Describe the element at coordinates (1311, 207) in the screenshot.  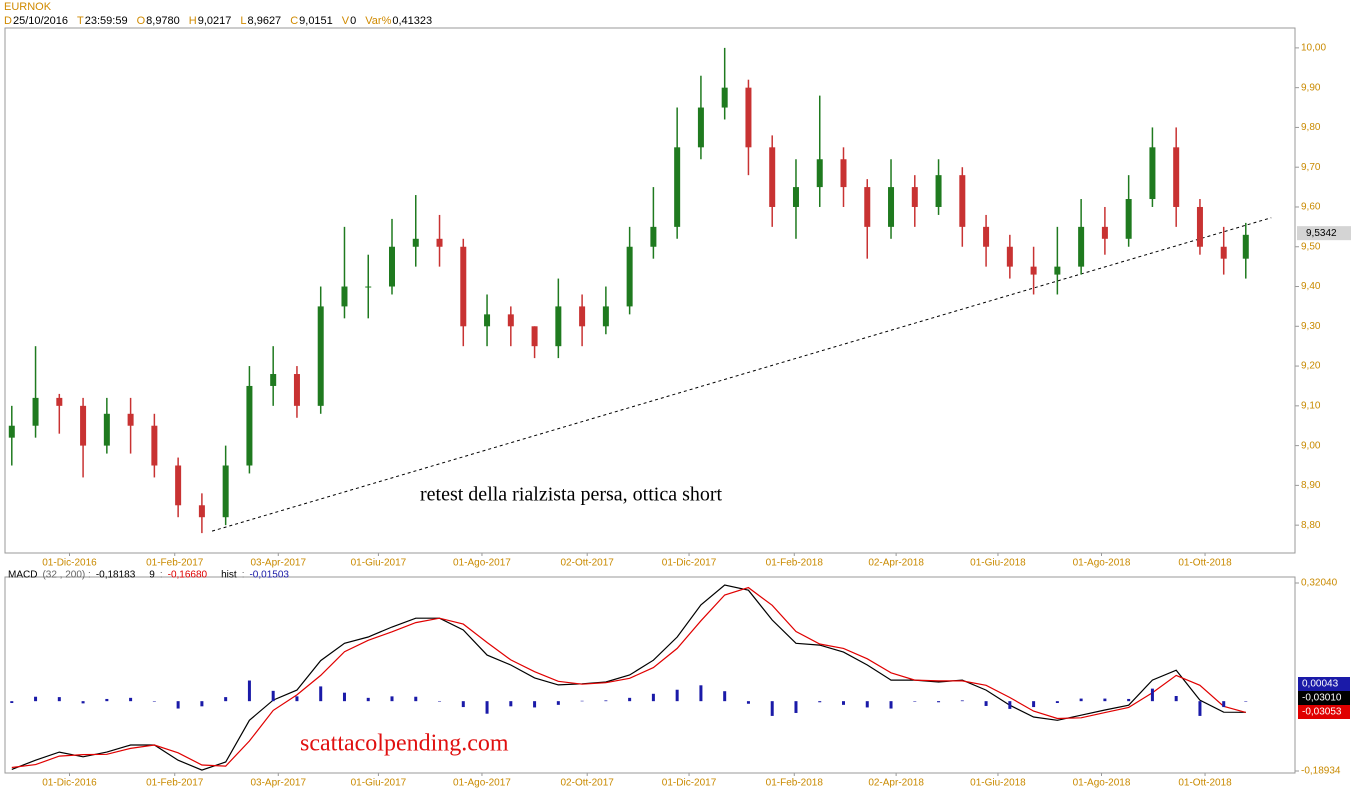
I see `y-tick-label: 9,60` at that location.